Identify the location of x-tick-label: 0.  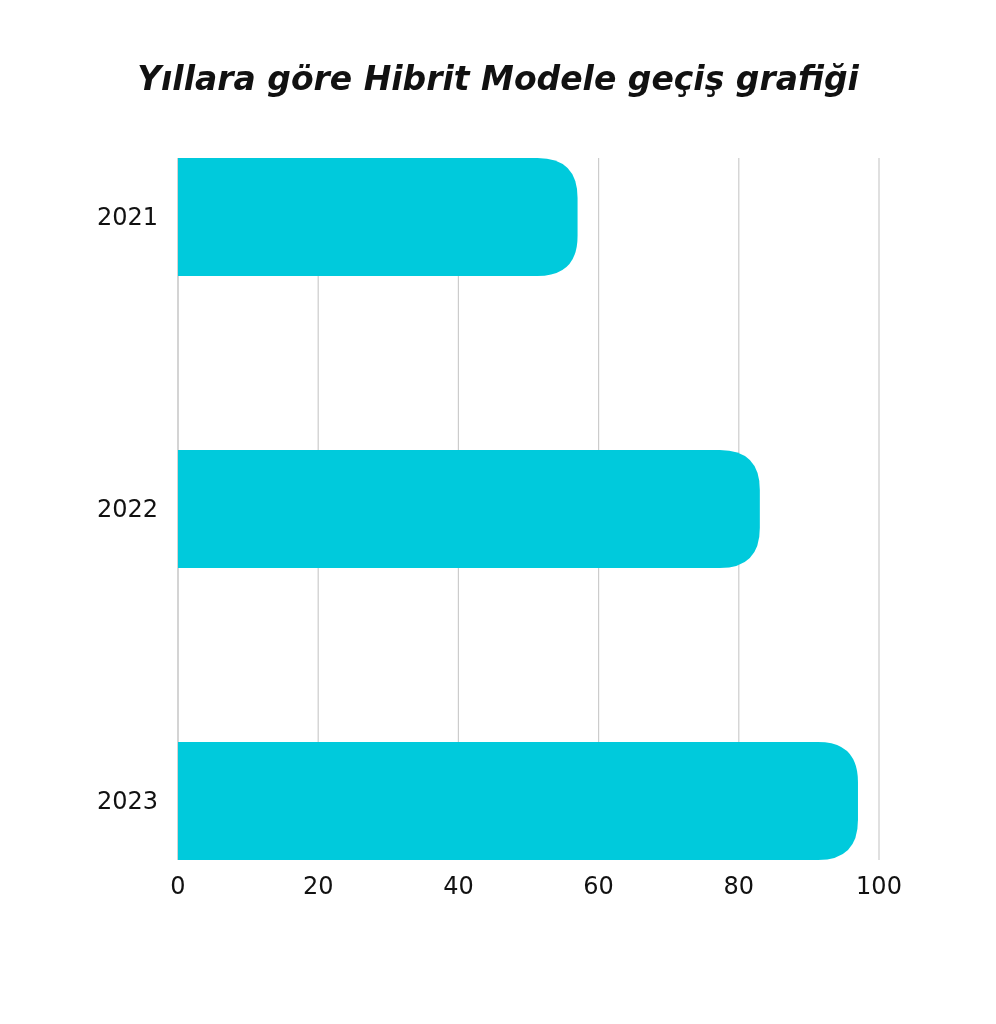
(178, 886).